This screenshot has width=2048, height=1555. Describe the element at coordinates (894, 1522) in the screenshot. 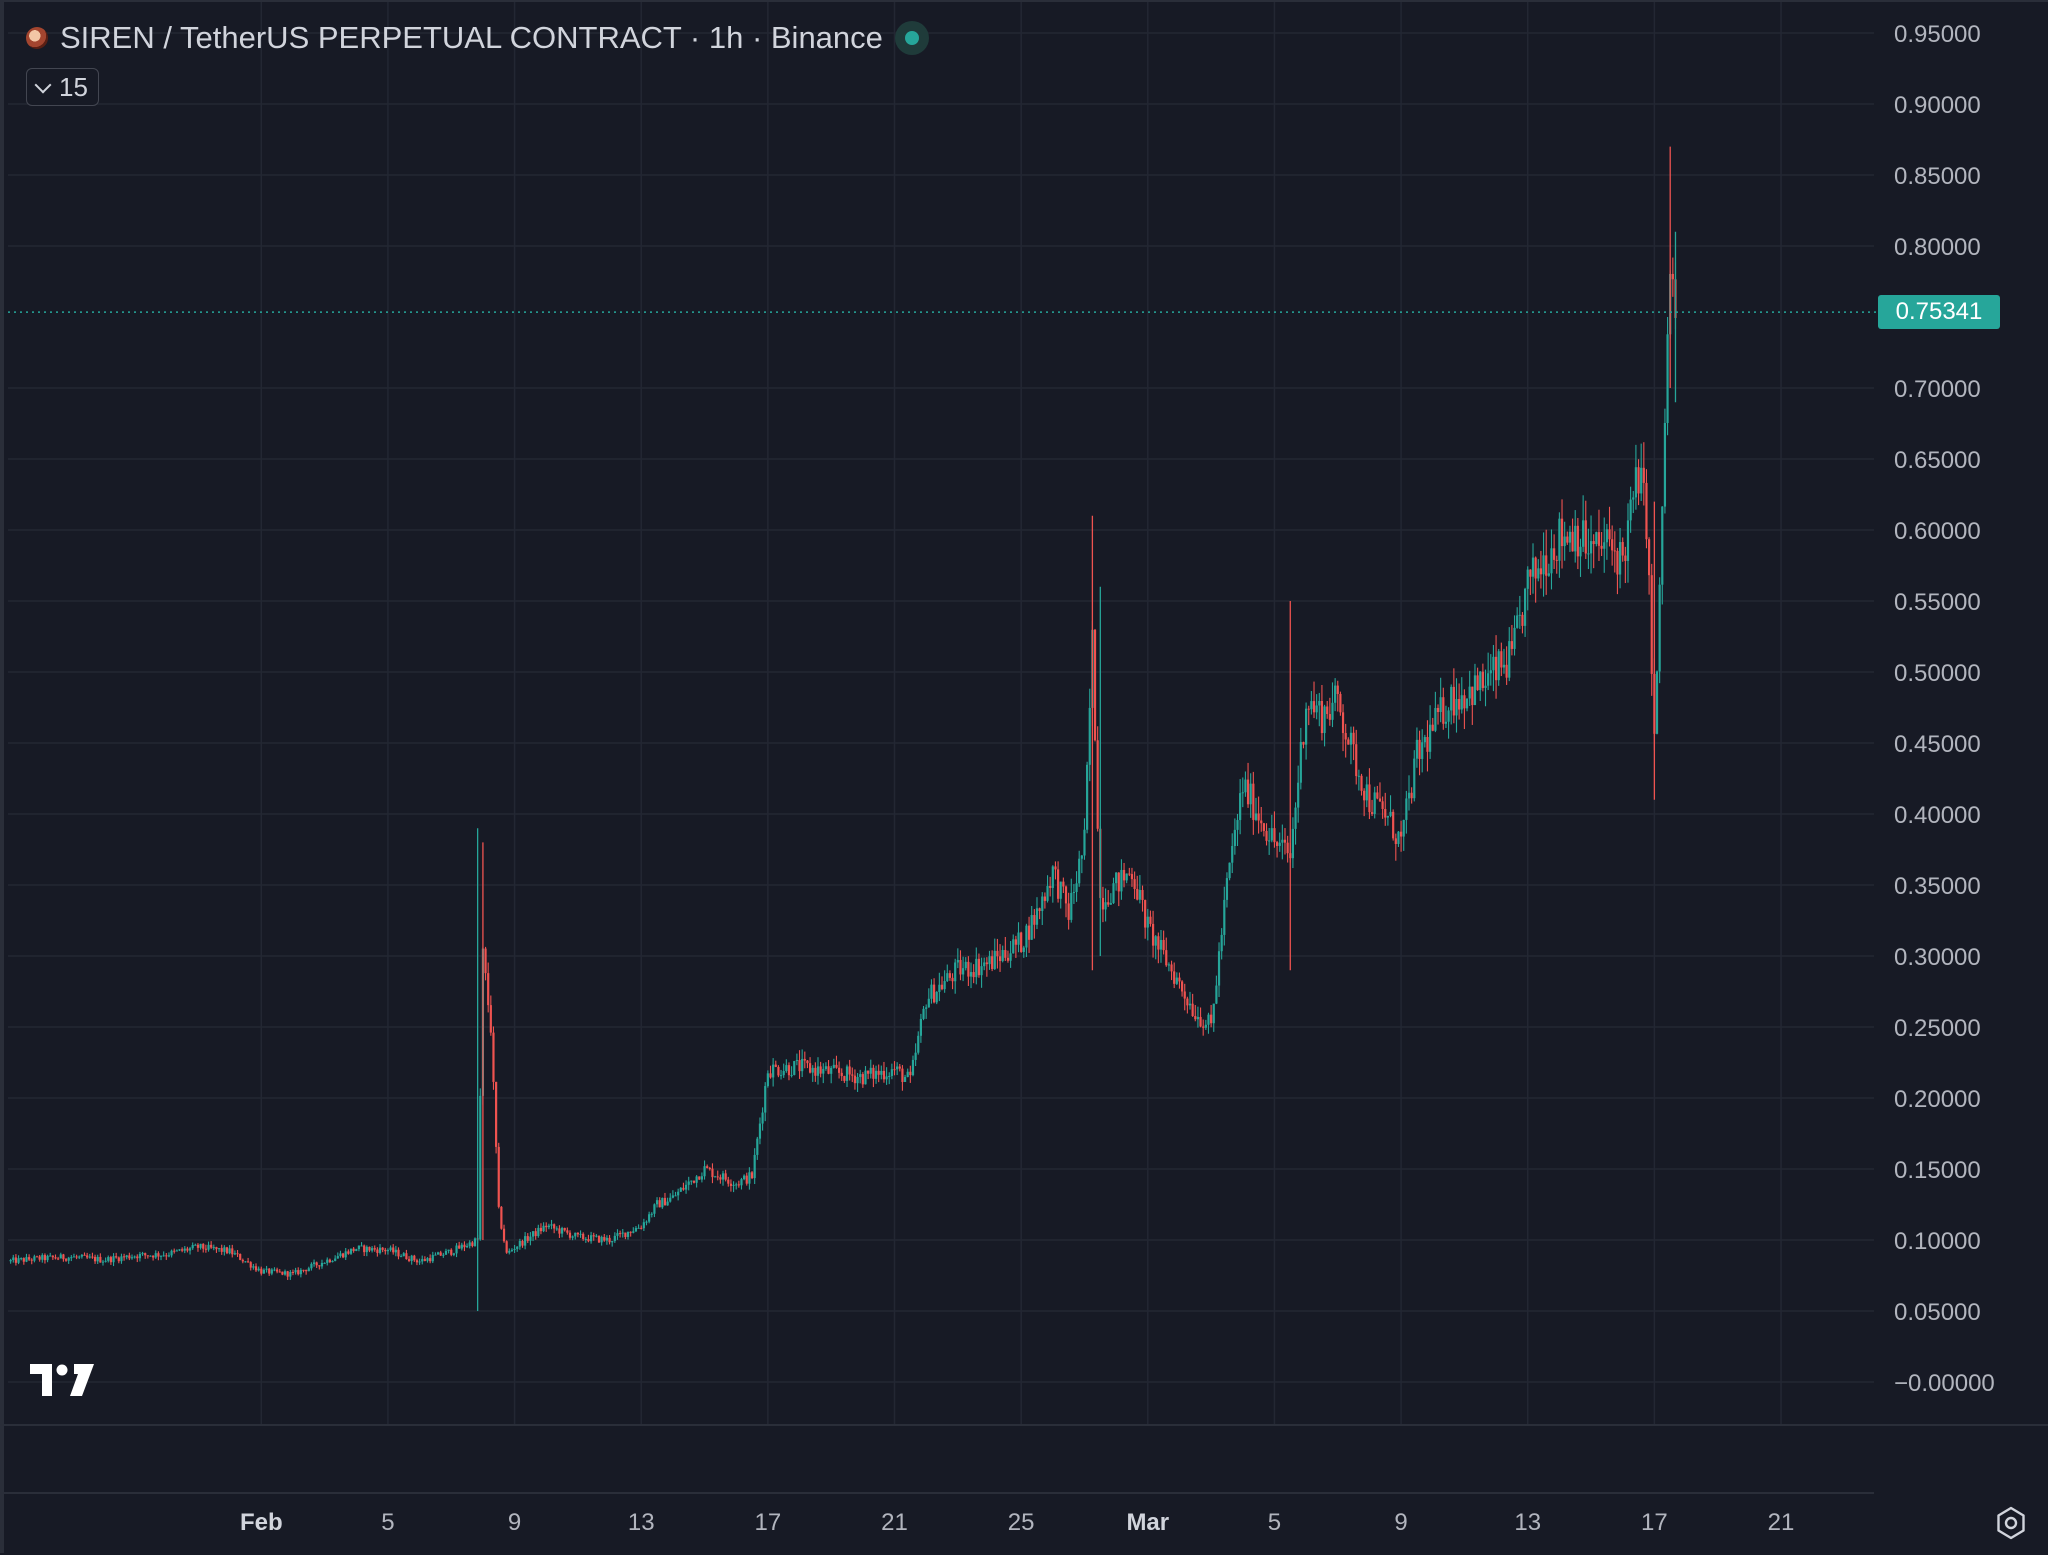

I see `x-tick-label: 21` at that location.